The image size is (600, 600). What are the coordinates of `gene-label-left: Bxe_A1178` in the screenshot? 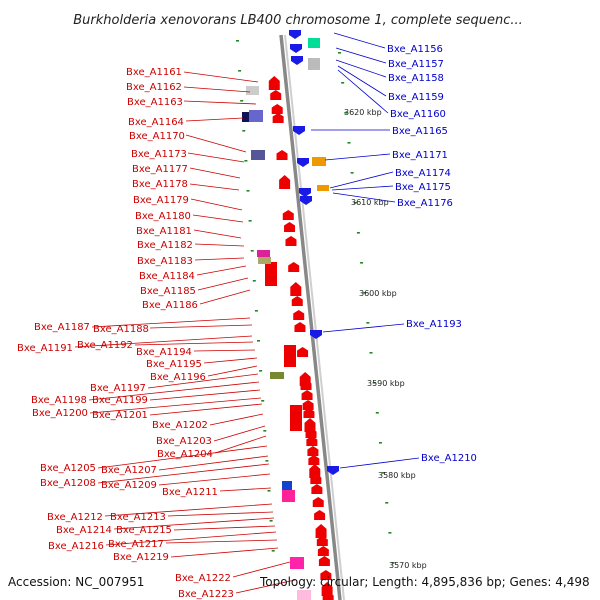 It's located at (160, 184).